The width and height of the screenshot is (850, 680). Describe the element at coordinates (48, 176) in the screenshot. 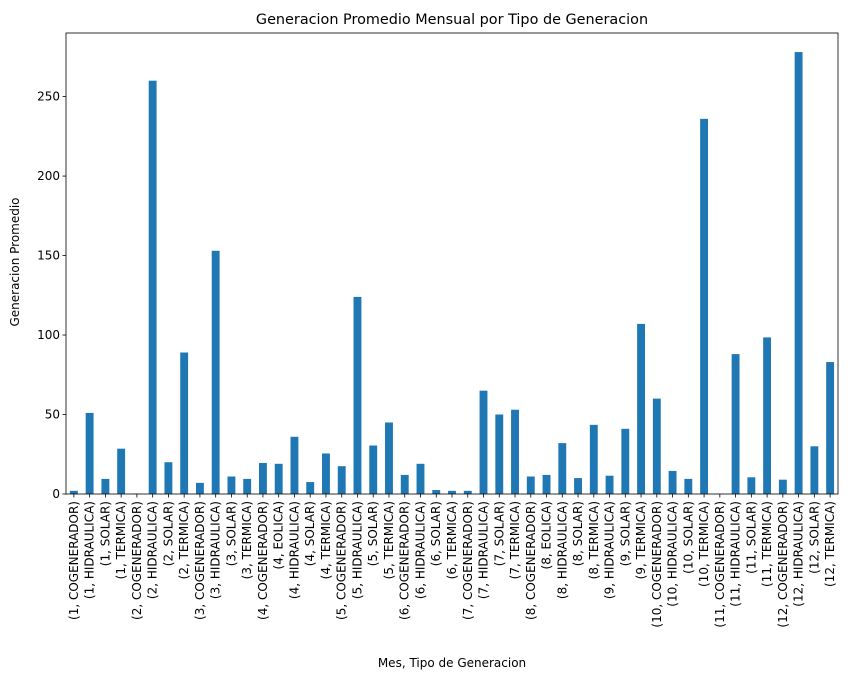

I see `y-tick-label: 200` at that location.